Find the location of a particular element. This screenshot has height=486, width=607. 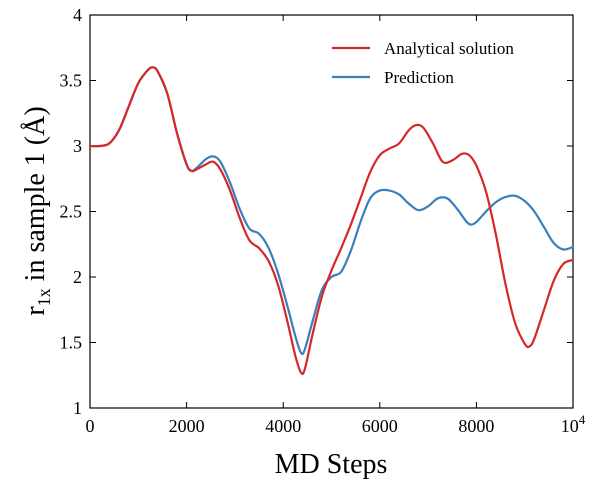

x-tick-label: 8000 is located at coordinates (476, 426).